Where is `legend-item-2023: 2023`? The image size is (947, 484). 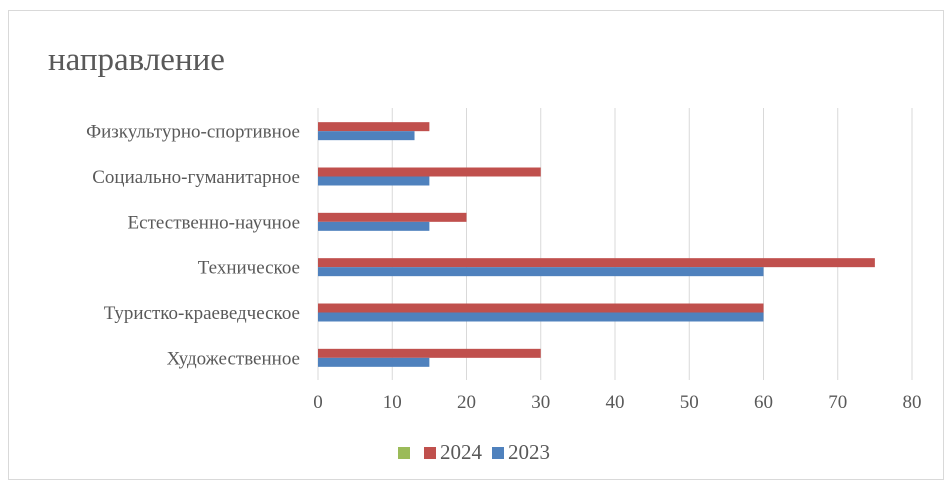
legend-item-2023: 2023 is located at coordinates (521, 452).